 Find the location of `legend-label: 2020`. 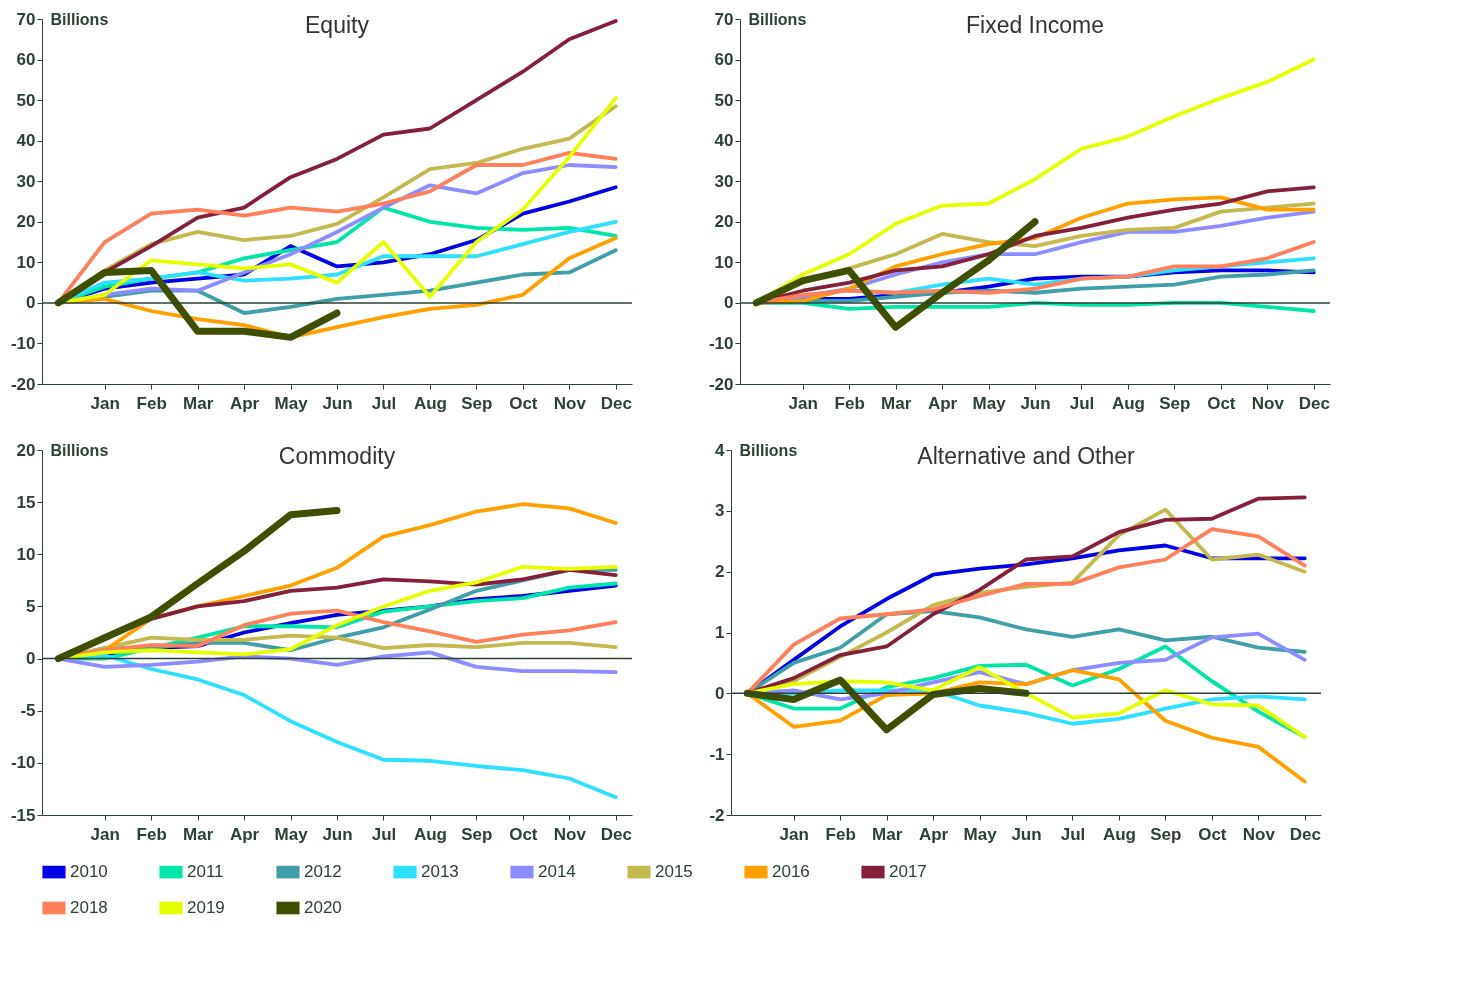

legend-label: 2020 is located at coordinates (323, 907).